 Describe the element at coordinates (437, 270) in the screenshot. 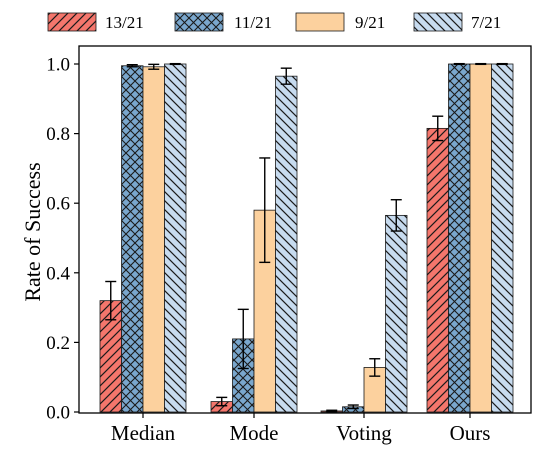

I see `bar-13/21-Ours` at that location.